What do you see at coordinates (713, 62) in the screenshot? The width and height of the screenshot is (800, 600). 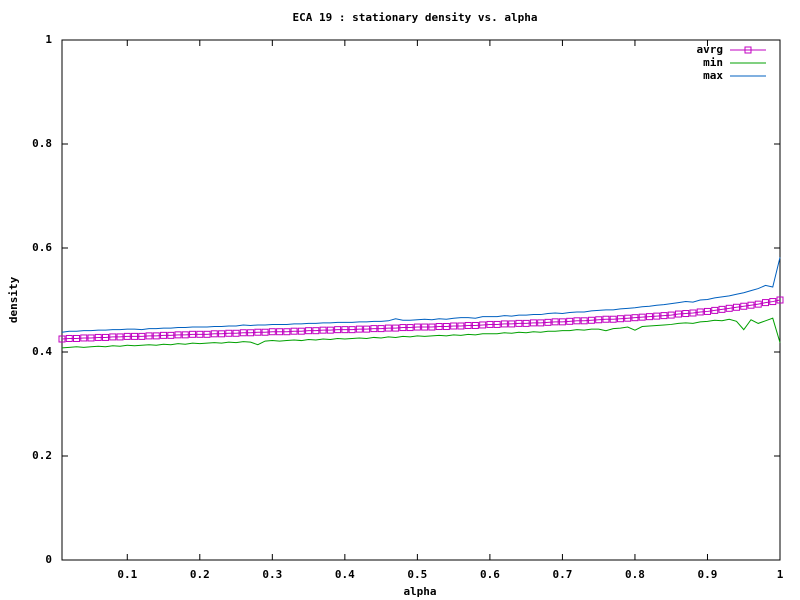 I see `legend-label: min` at bounding box center [713, 62].